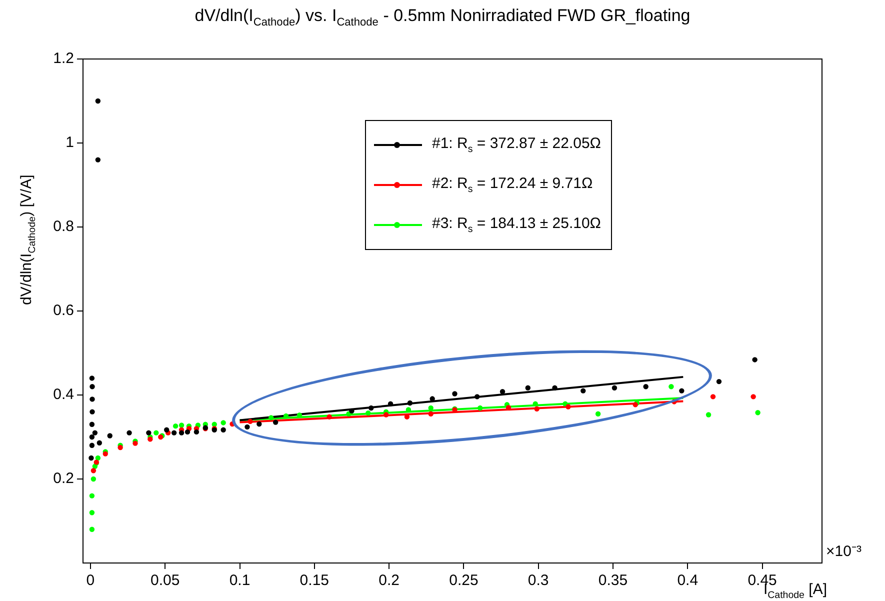 The height and width of the screenshot is (601, 885). Describe the element at coordinates (443, 17) in the screenshot. I see `chart-title: dV/dln(I$_{Cathode}$) vs. I$_{Cathode}$ - 0.5mm Nonirradiated FWD GR_floating` at that location.